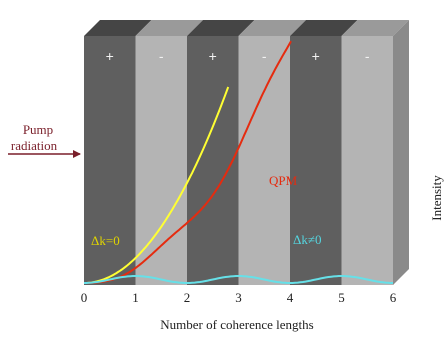 The width and height of the screenshot is (448, 345). What do you see at coordinates (436, 198) in the screenshot?
I see `y-axis-label: Intensity` at bounding box center [436, 198].